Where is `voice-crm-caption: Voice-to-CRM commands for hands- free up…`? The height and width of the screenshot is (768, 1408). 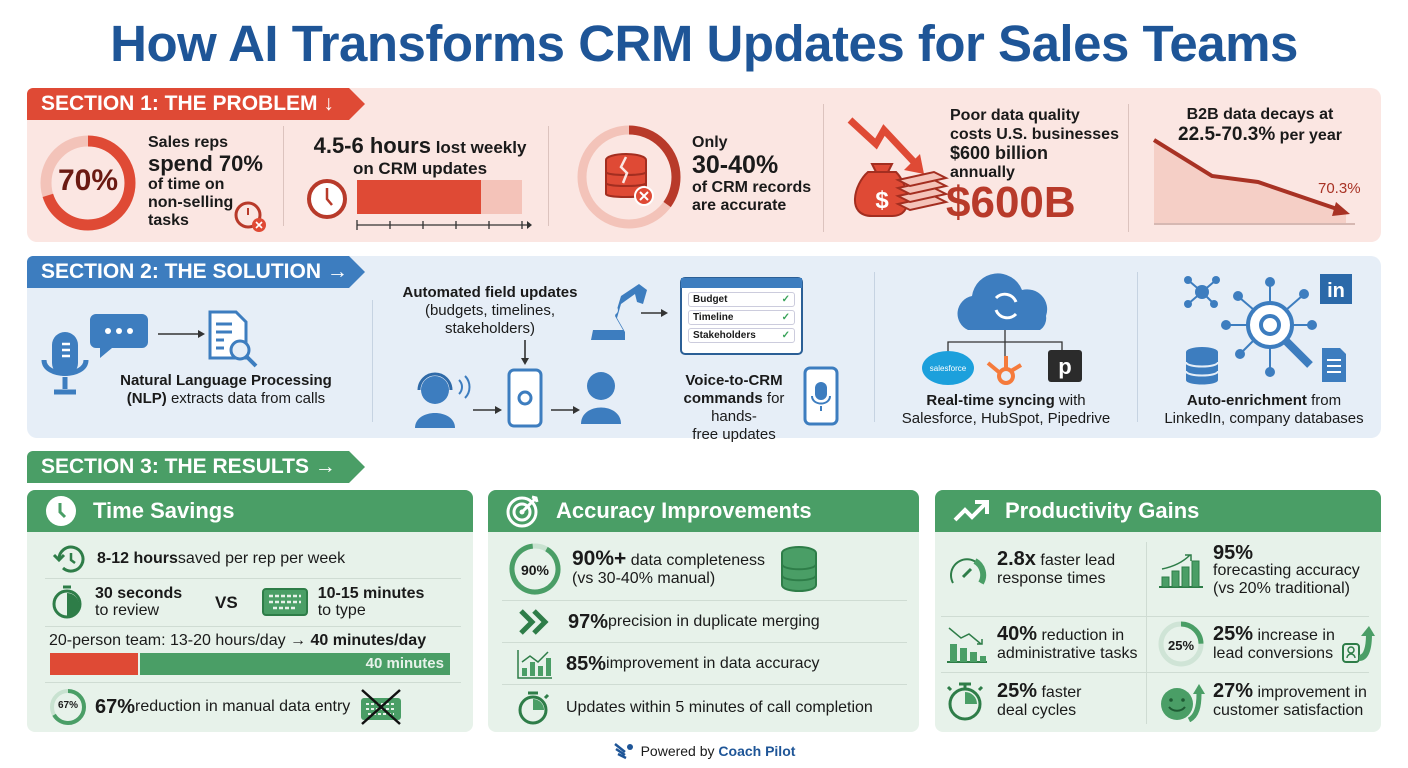
voice-crm-caption: Voice-to-CRM commands for hands- free up… is located at coordinates (734, 407).